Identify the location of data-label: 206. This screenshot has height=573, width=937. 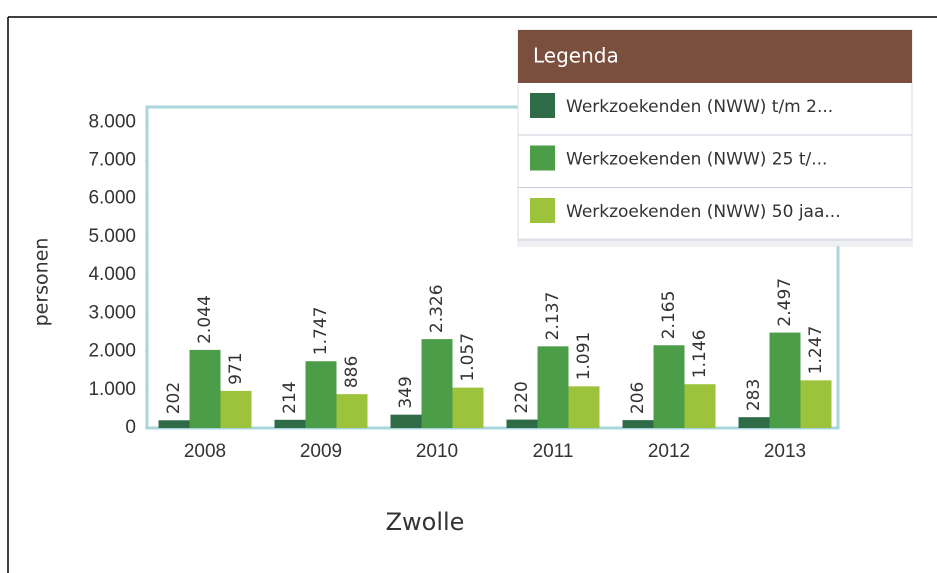
(638, 398).